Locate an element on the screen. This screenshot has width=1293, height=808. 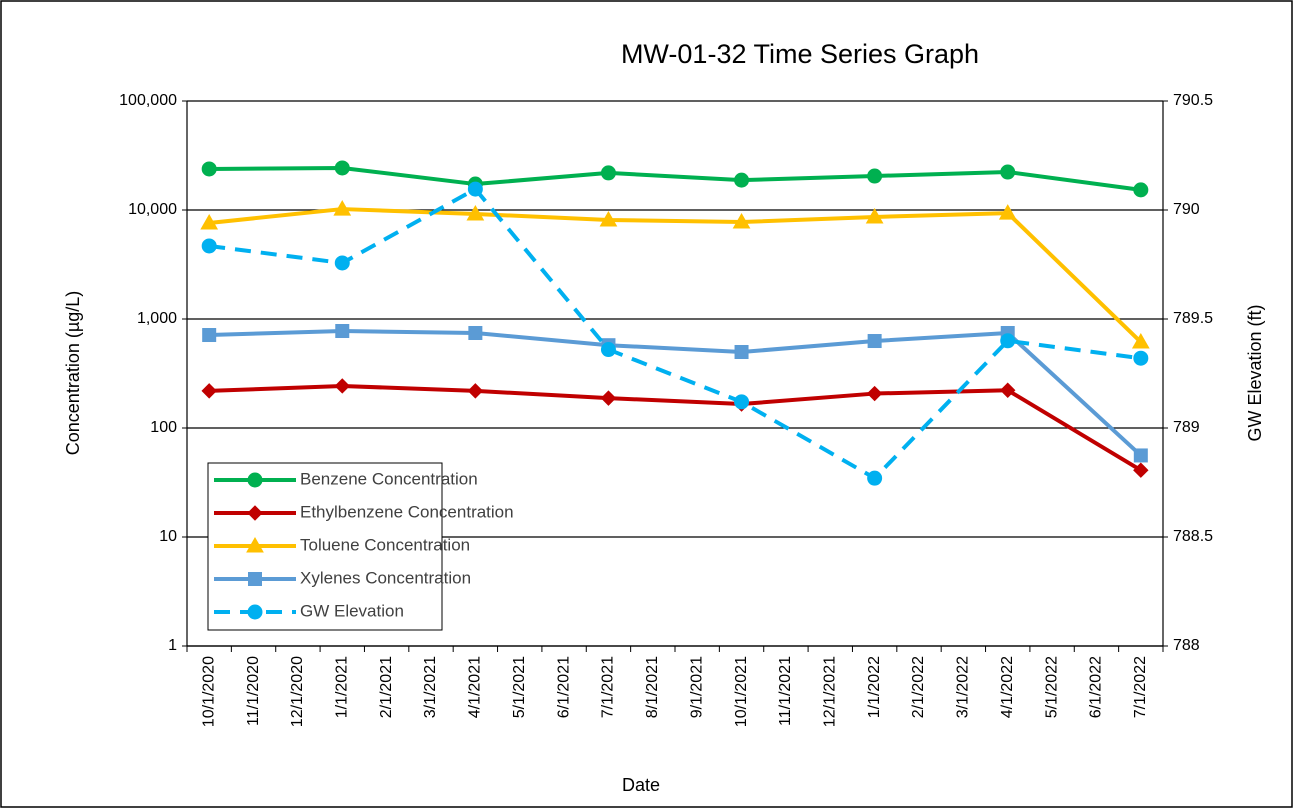
x-tick-label: 5/1/2021 is located at coordinates (519, 687).